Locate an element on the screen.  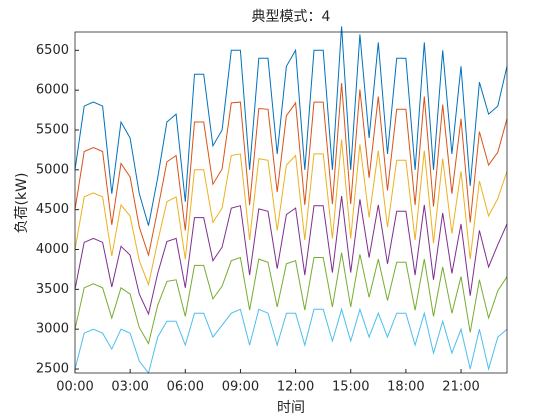
y-tick-label: 6500 is located at coordinates (52, 50).